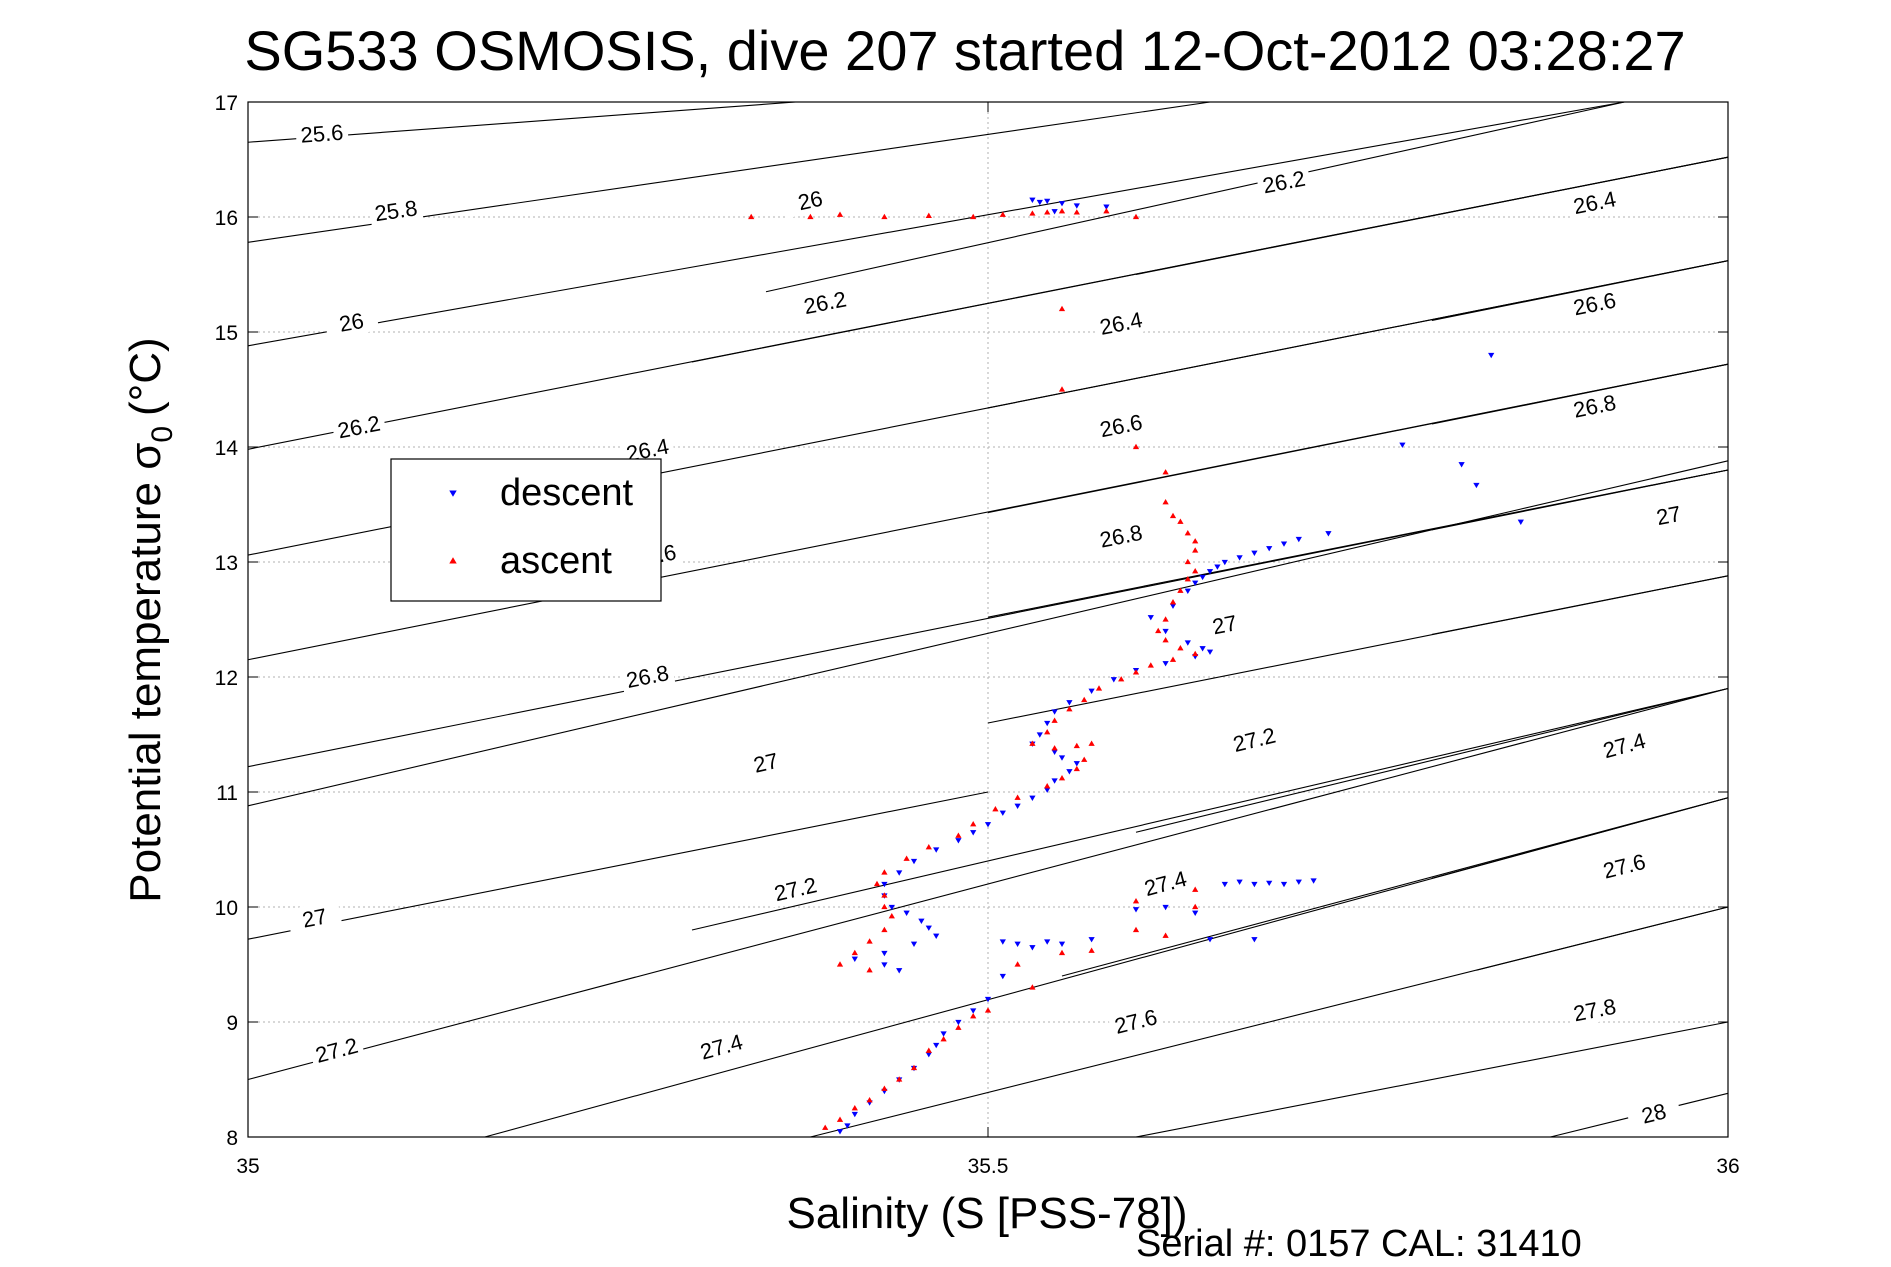 The image size is (1891, 1267). Describe the element at coordinates (145, 376) in the screenshot. I see `y-axis-label-unit: (°C)` at that location.